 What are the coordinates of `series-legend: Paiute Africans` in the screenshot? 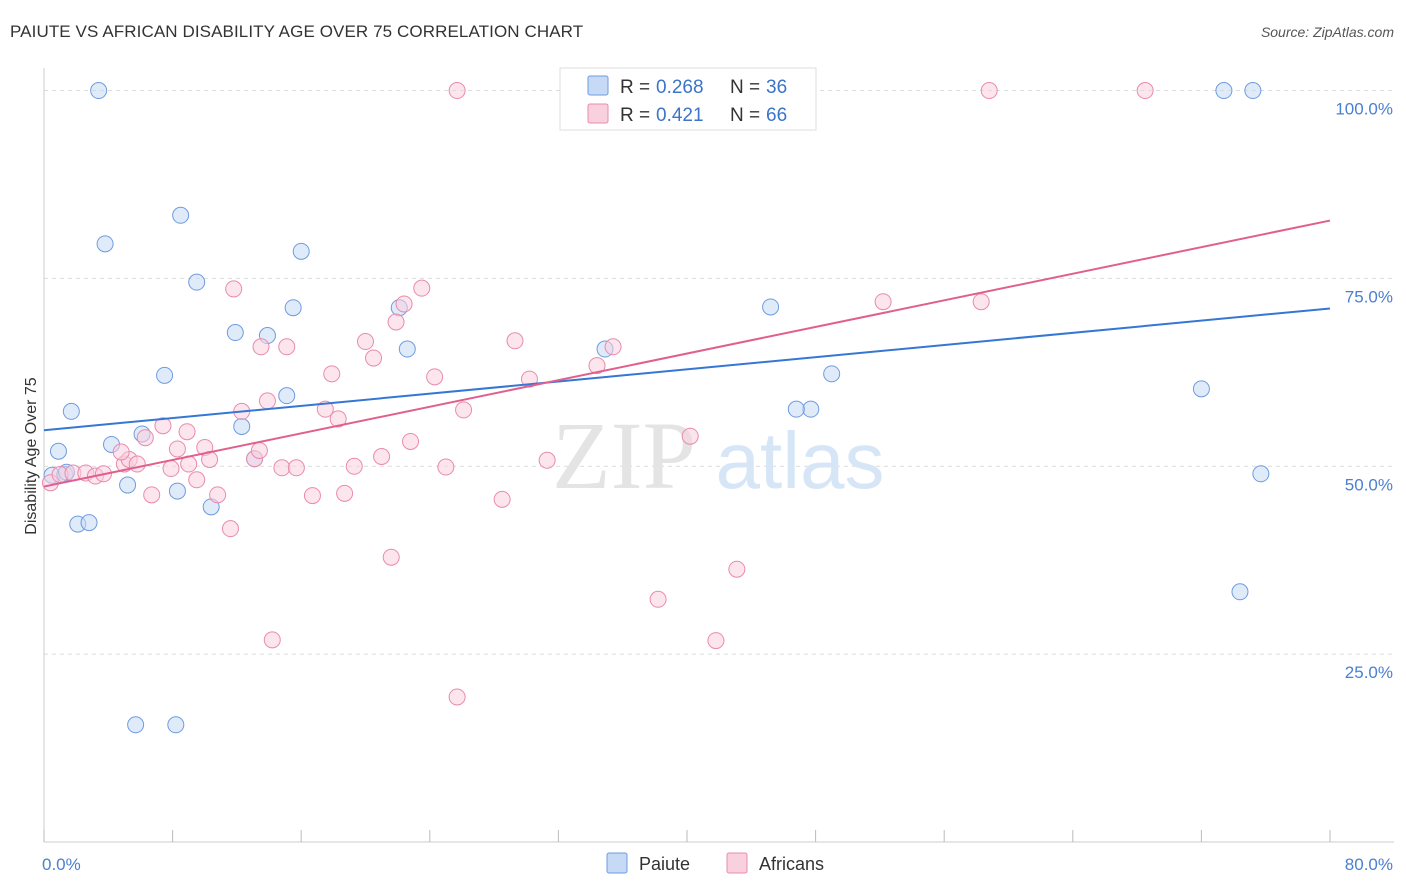 It's located at (715, 863).